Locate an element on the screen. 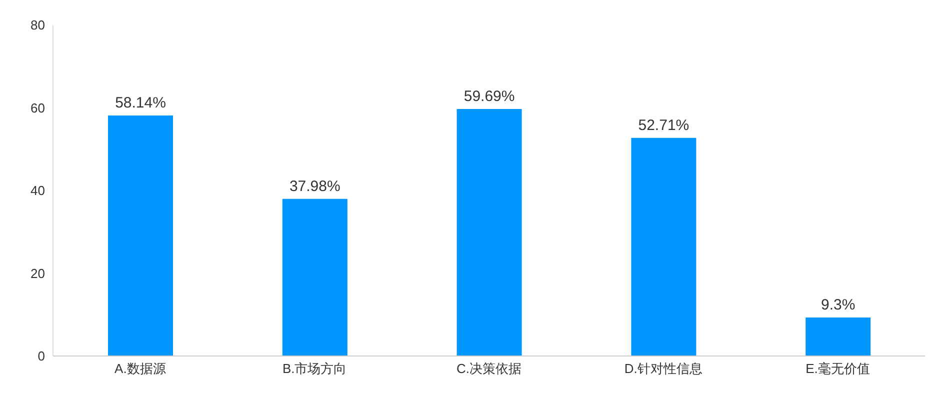  x-tick-label: B.市场方向 is located at coordinates (314, 368).